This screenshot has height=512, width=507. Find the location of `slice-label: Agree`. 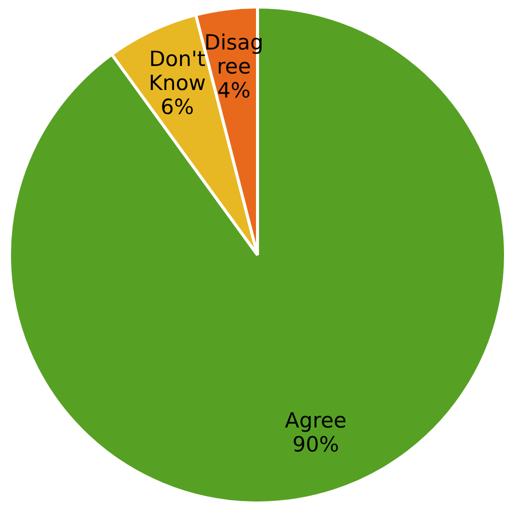

slice-label: Agree is located at coordinates (315, 420).